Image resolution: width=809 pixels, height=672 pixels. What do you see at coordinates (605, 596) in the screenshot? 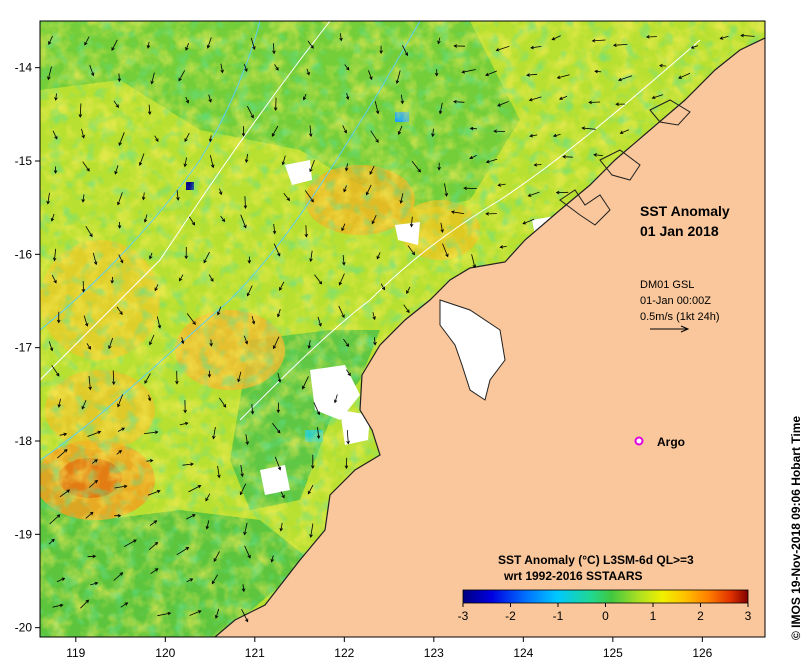
I see `colorbar` at bounding box center [605, 596].